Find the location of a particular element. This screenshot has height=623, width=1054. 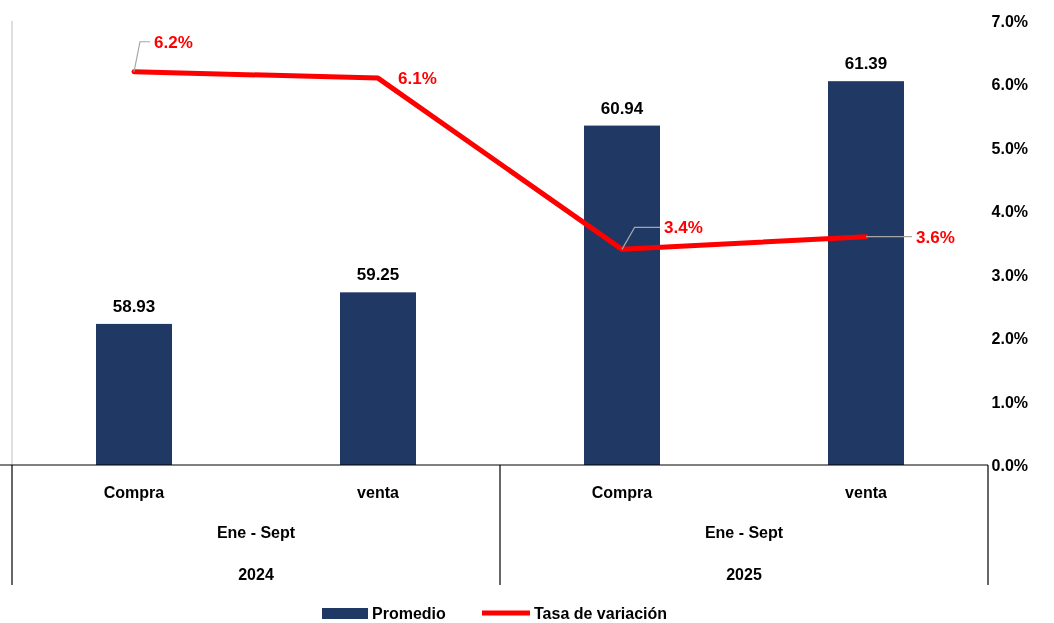

y2-tick-label: 5.0% is located at coordinates (1009, 148).